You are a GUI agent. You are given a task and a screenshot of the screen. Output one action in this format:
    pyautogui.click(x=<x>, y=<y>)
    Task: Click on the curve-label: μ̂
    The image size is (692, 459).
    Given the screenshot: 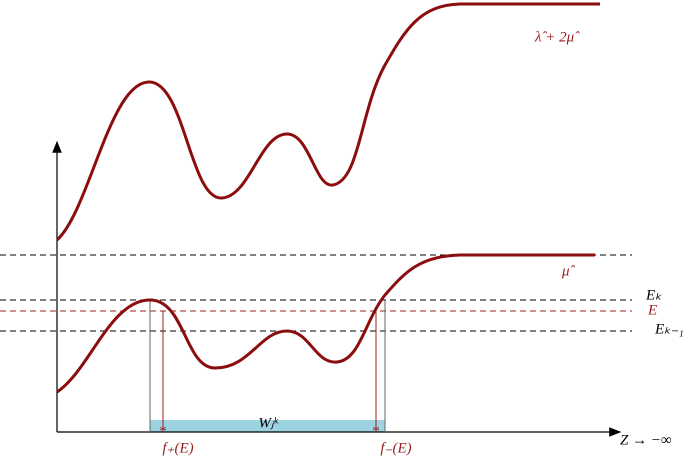 What is the action you would take?
    pyautogui.click(x=568, y=271)
    